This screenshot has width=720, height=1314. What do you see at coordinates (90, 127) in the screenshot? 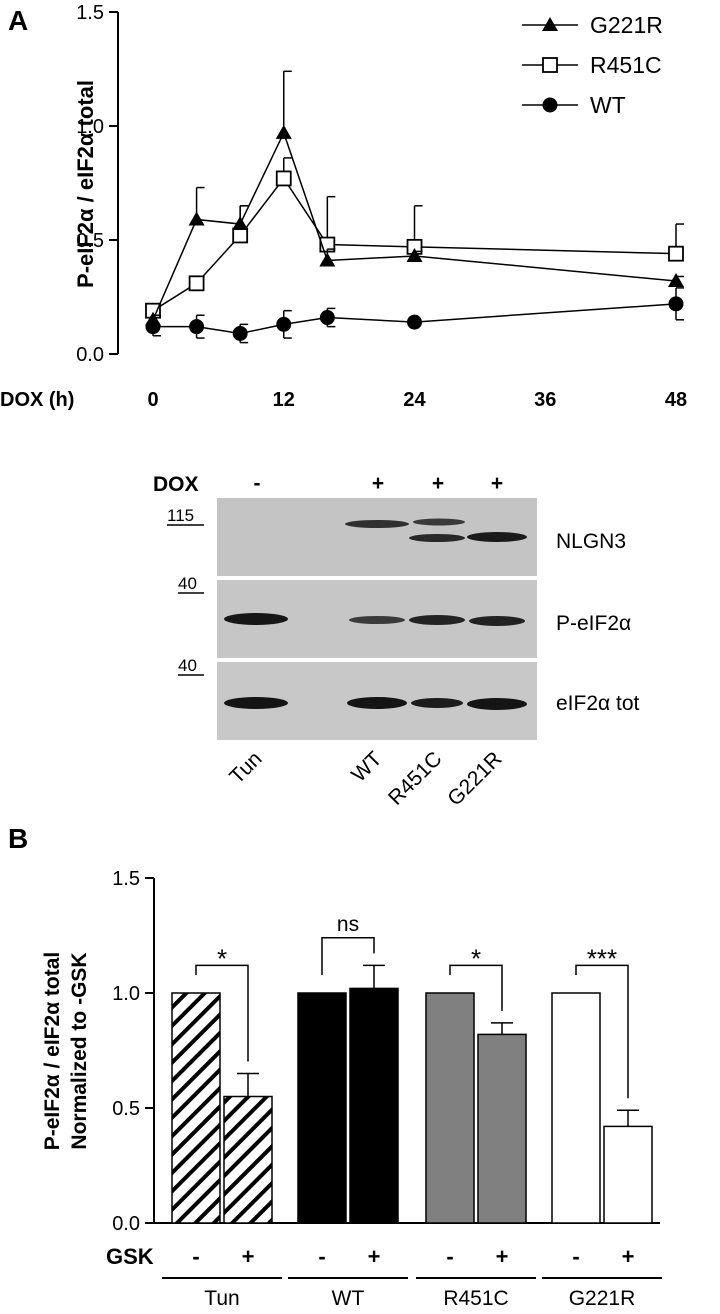
I see `line-chart-ytick-label: 1.0` at bounding box center [90, 127].